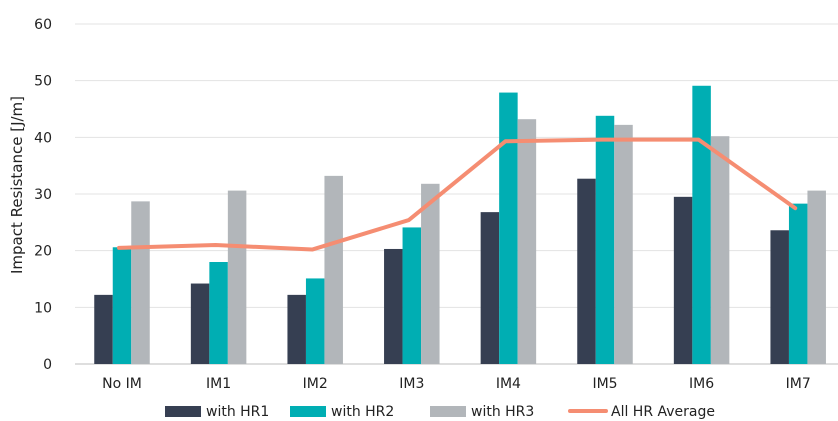  Describe the element at coordinates (43, 252) in the screenshot. I see `y-tick-label: 20` at that location.